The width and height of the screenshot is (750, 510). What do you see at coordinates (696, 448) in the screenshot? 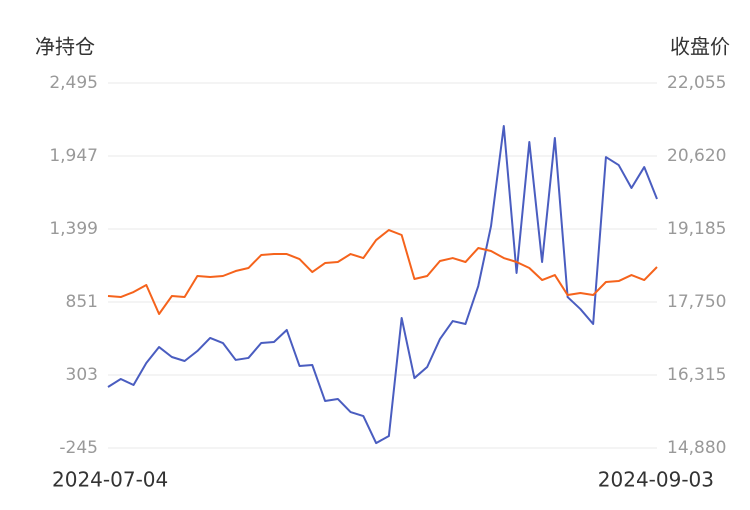
I see `y2-tick-label: 14,880` at bounding box center [696, 448].